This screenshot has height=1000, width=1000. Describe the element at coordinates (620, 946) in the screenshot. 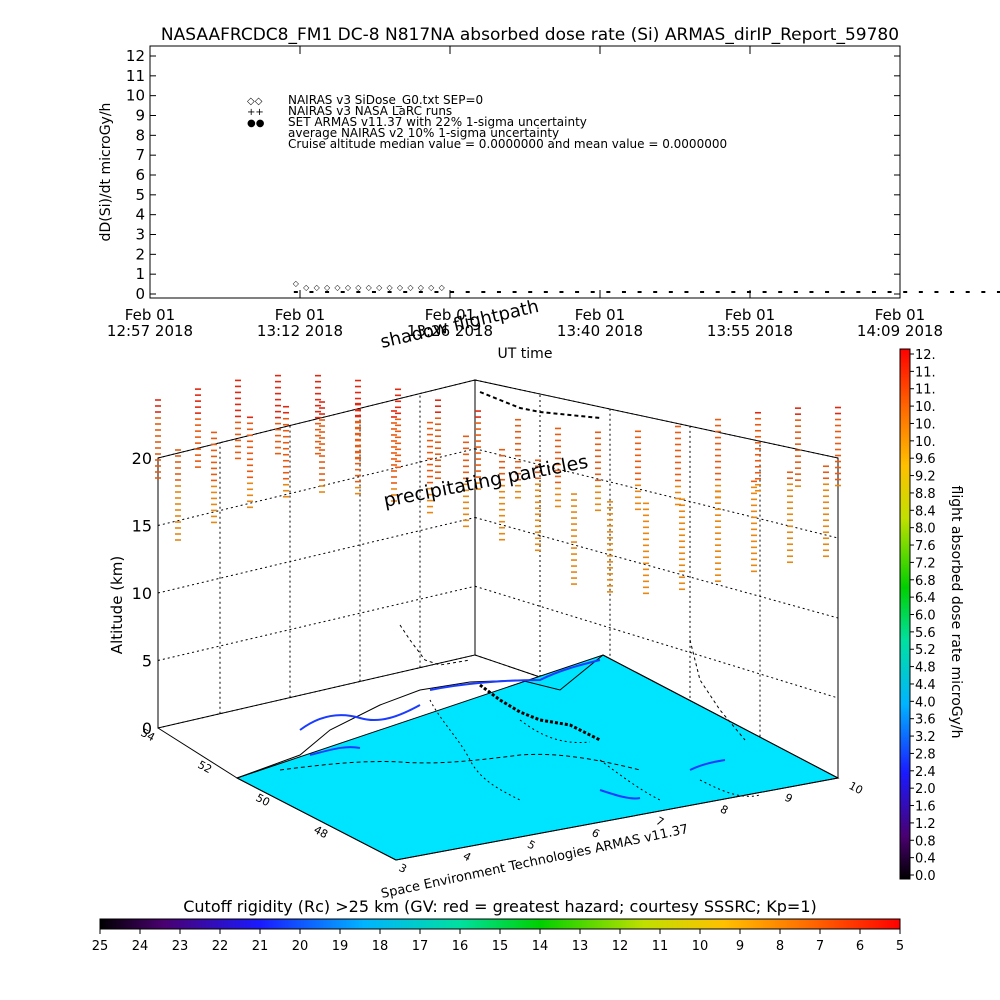

I see `rigidity-tick-label: 12` at that location.